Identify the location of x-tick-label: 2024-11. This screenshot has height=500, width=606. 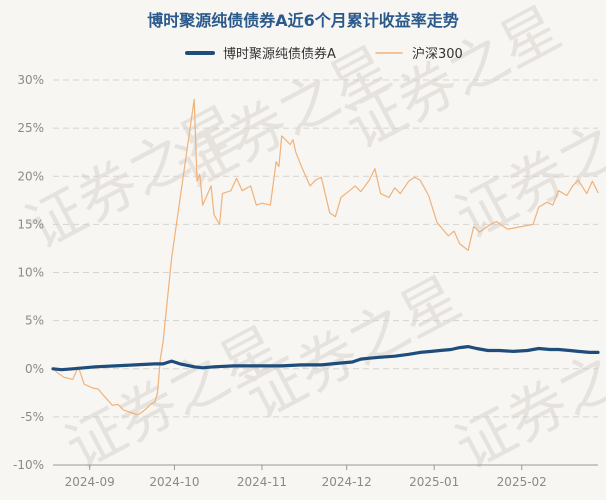
(262, 482).